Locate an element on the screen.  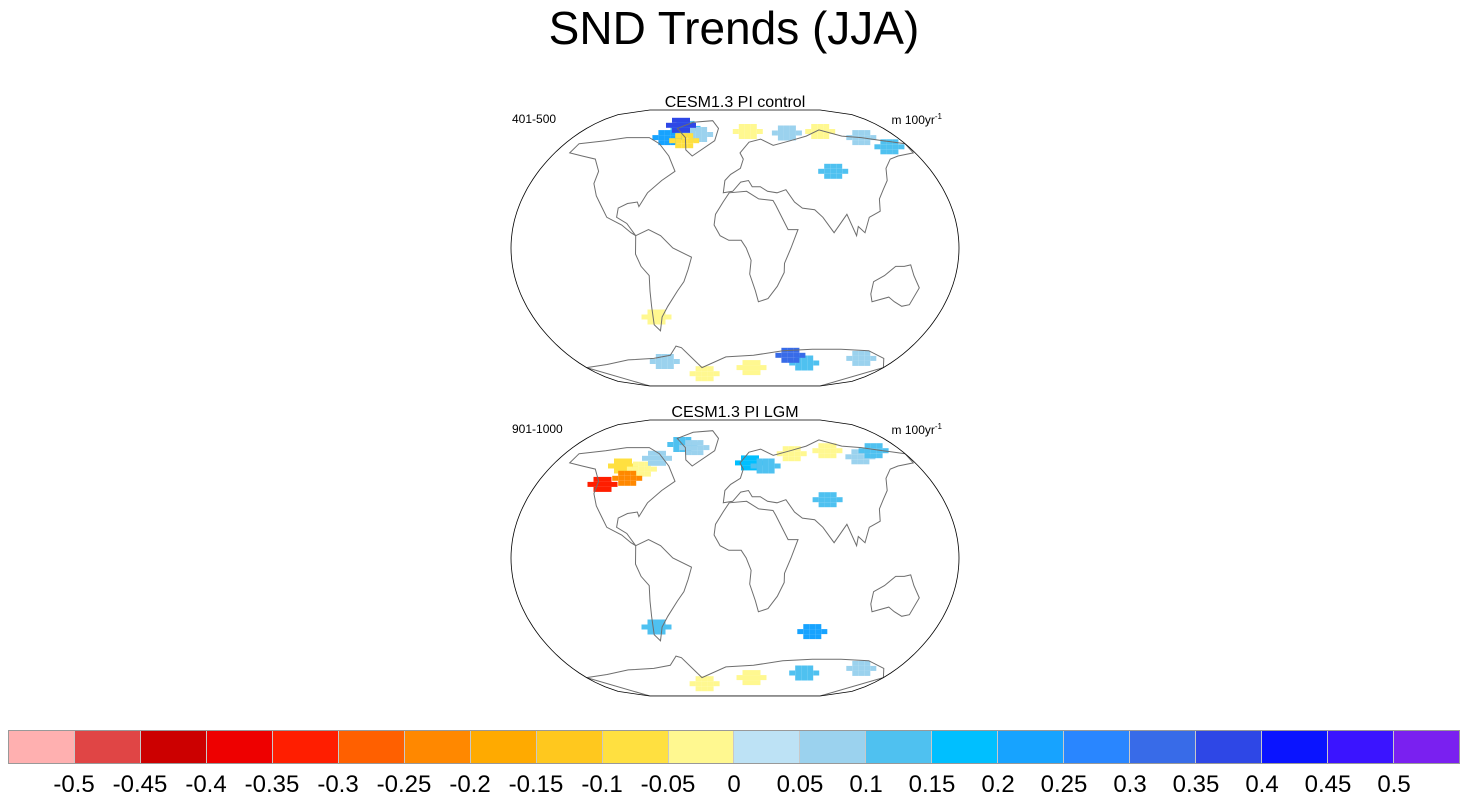
panel-units-label: m 100yr-1 is located at coordinates (917, 428).